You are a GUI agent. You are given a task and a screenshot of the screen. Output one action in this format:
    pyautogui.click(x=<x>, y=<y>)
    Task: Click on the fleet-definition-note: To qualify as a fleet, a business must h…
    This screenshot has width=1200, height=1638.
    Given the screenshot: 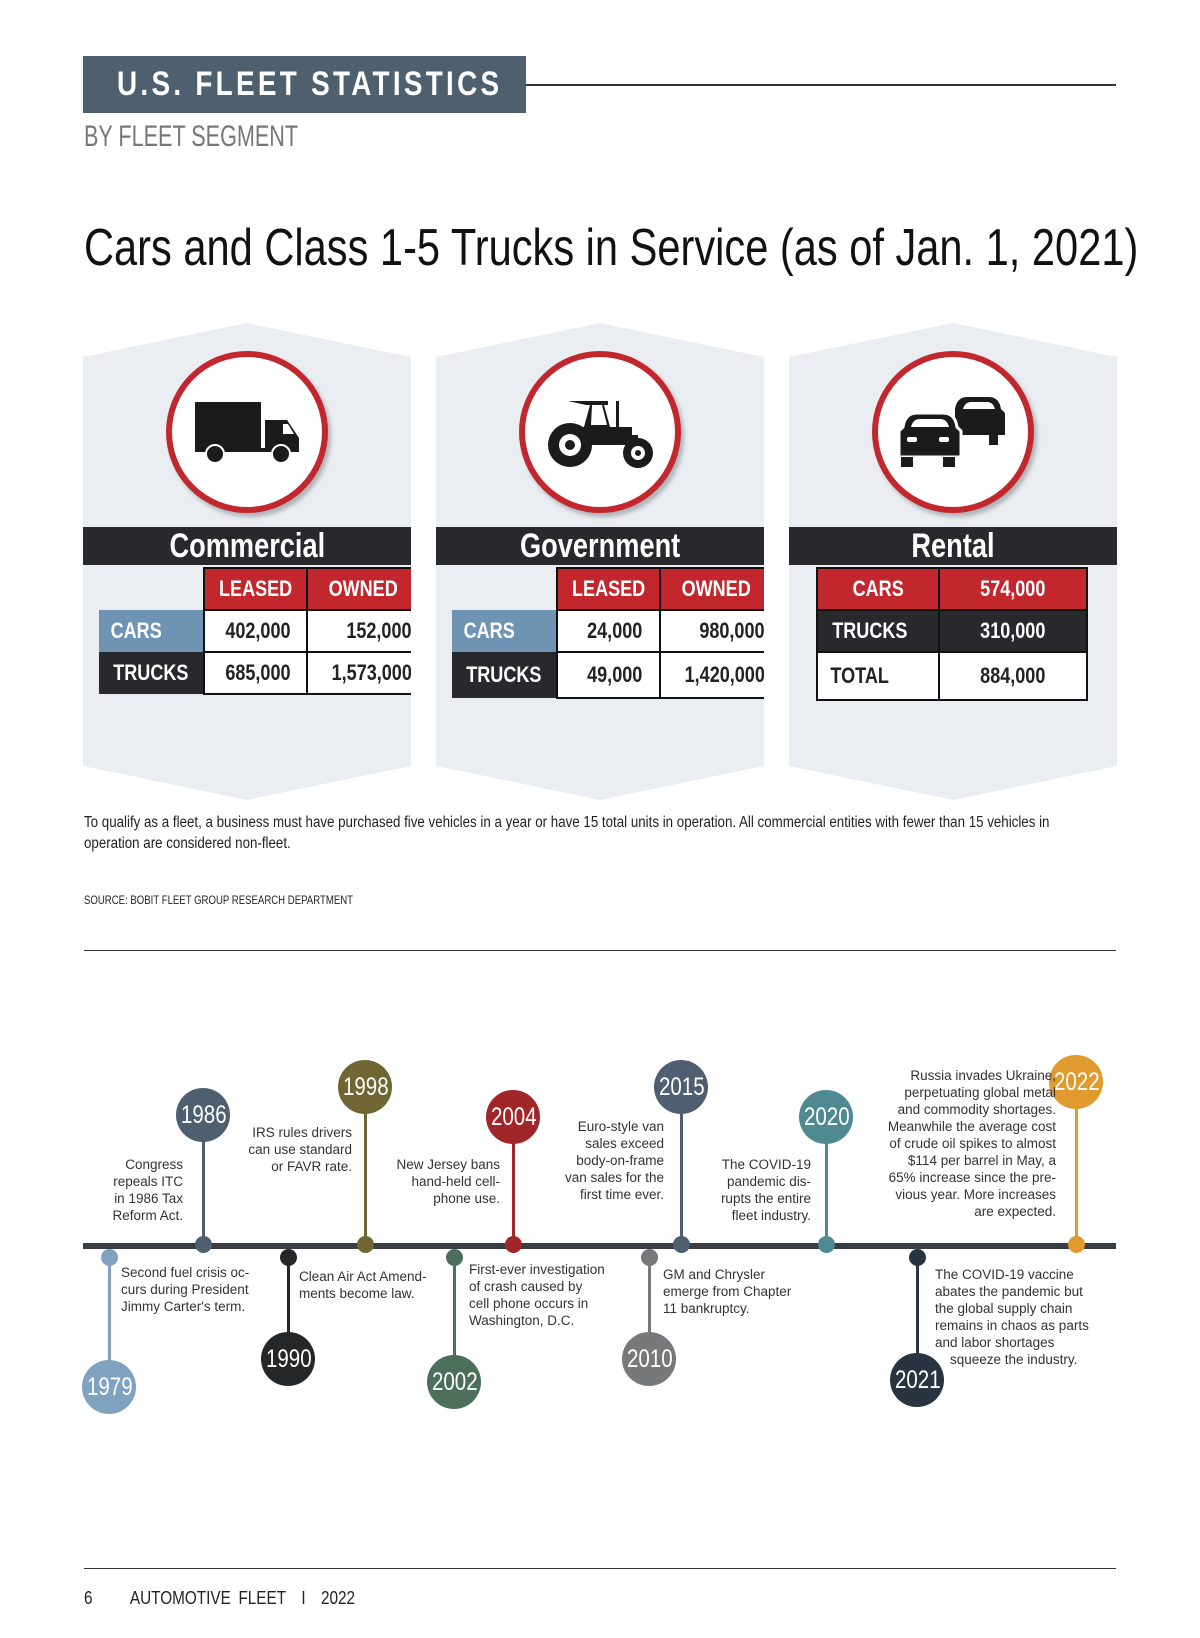 What is the action you would take?
    pyautogui.click(x=567, y=833)
    